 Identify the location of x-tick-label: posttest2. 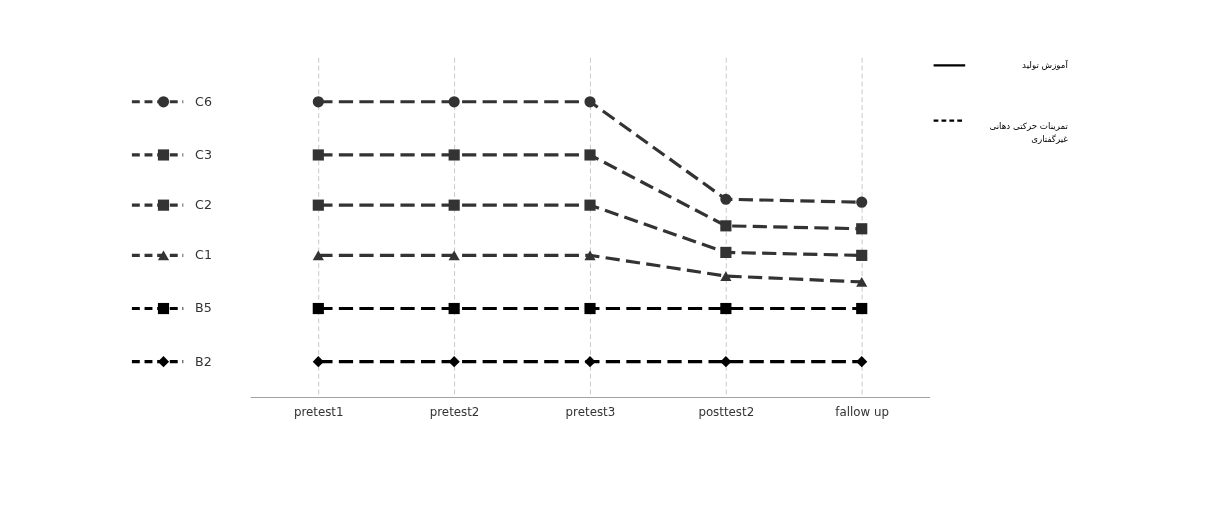
(726, 412).